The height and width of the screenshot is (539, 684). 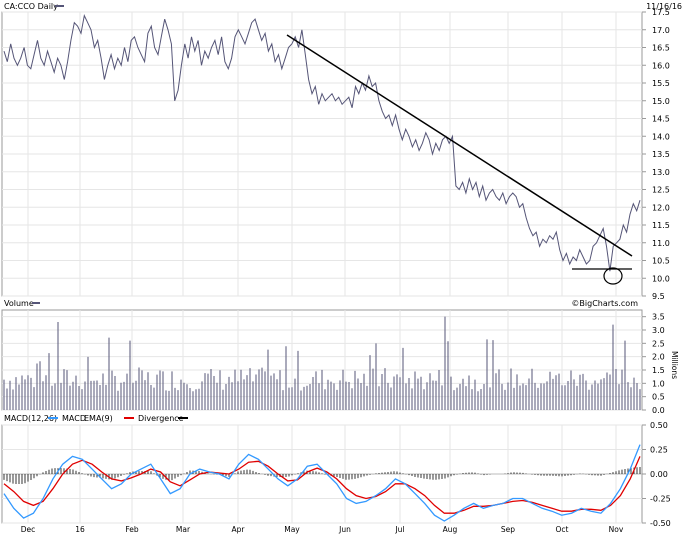 I want to click on macd-tick-label: 0.25, so click(x=659, y=450).